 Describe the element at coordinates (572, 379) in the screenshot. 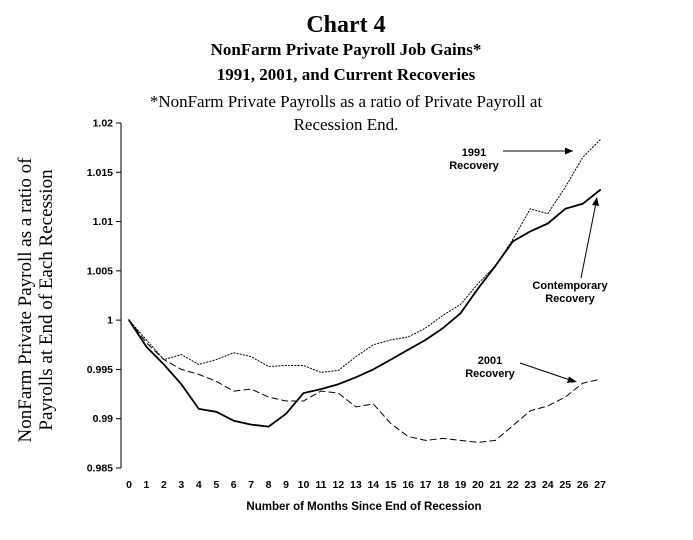

I see `annotation-2001-arrowhead` at that location.